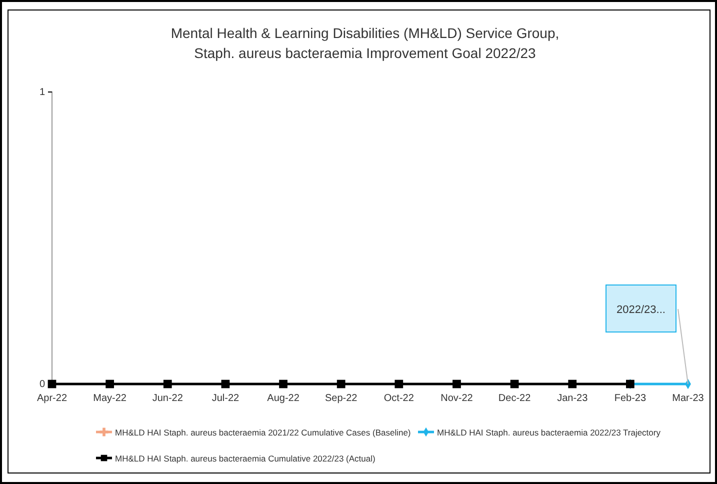 The height and width of the screenshot is (484, 717). What do you see at coordinates (341, 398) in the screenshot?
I see `x-tick-label: Sep-22` at bounding box center [341, 398].